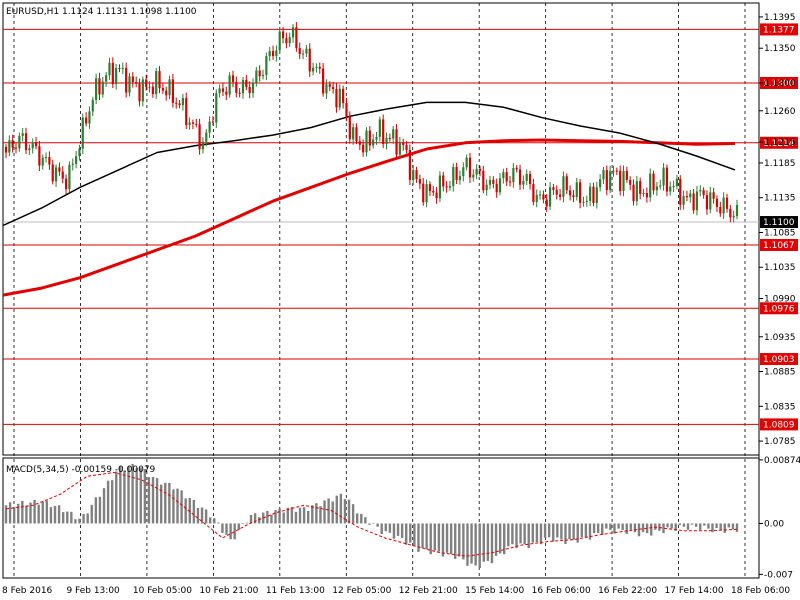  Describe the element at coordinates (428, 591) in the screenshot. I see `time-label: 12 Feb 21:00` at that location.